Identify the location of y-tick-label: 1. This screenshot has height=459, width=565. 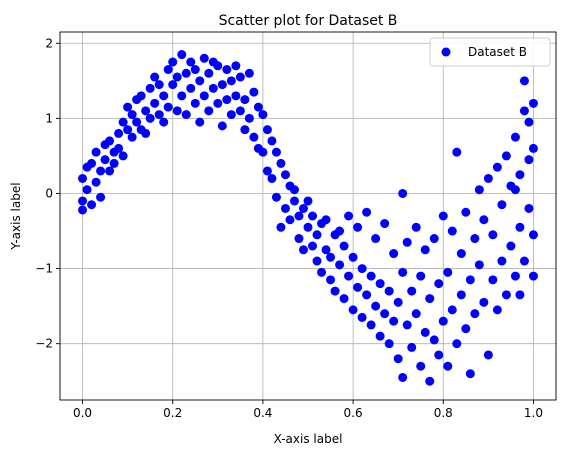
(49, 118).